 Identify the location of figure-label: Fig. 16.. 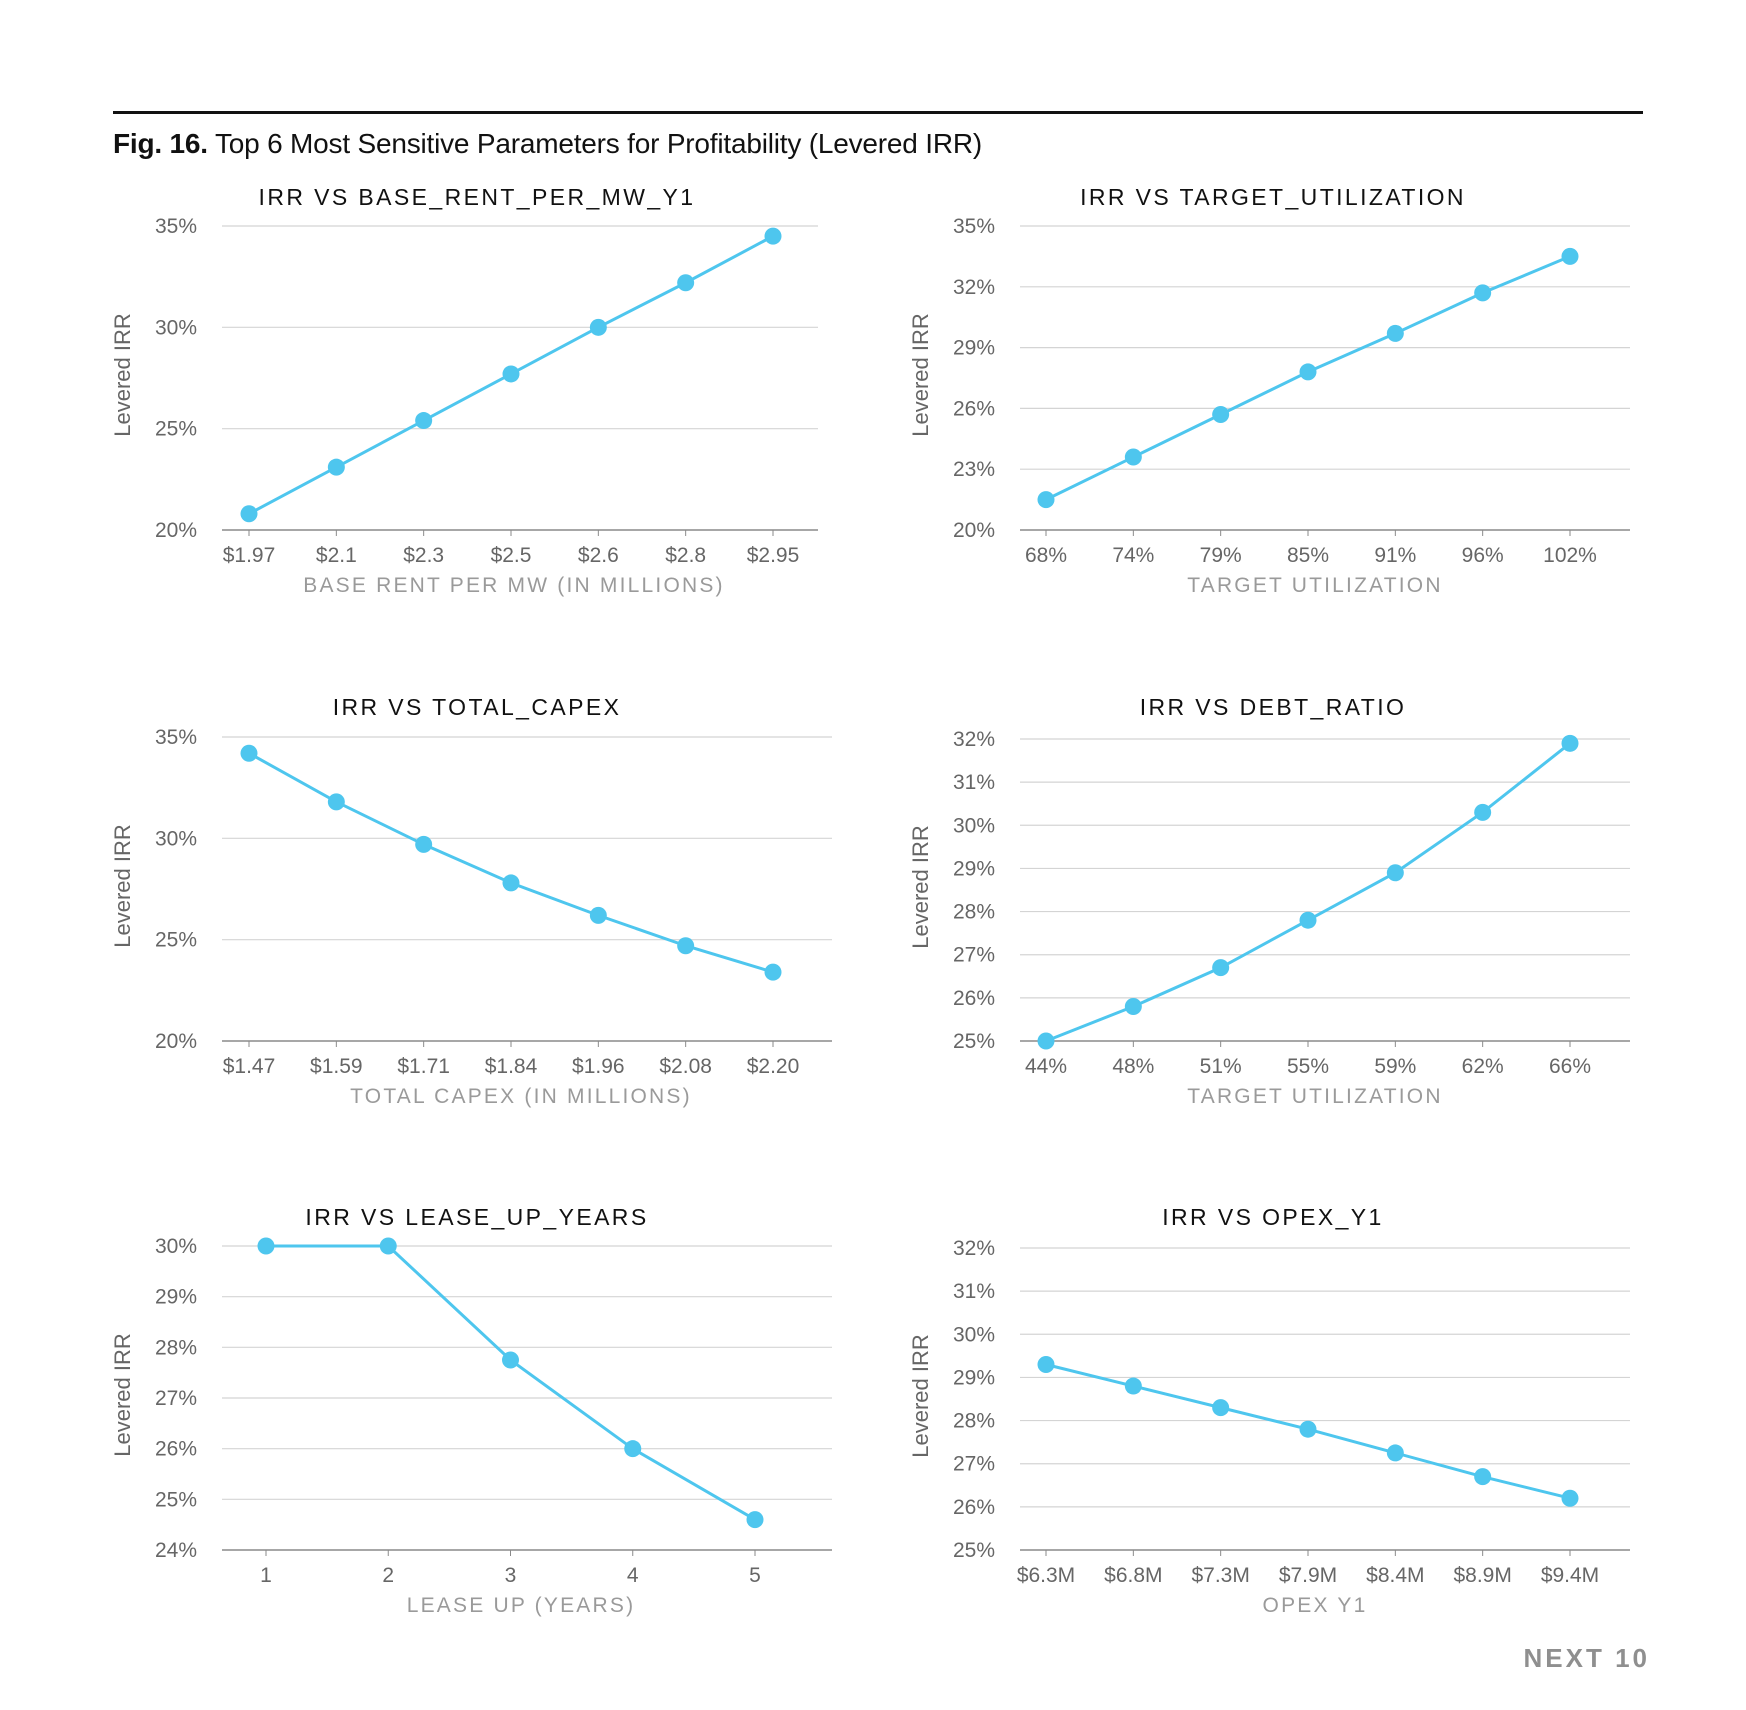
(160, 143).